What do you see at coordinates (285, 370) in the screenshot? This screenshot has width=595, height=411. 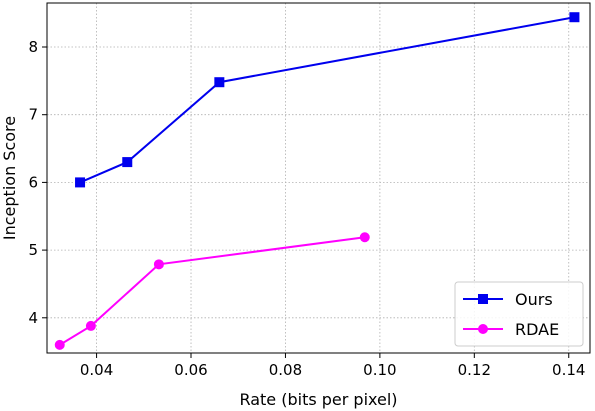 I see `x-tick-label: 0.08` at bounding box center [285, 370].